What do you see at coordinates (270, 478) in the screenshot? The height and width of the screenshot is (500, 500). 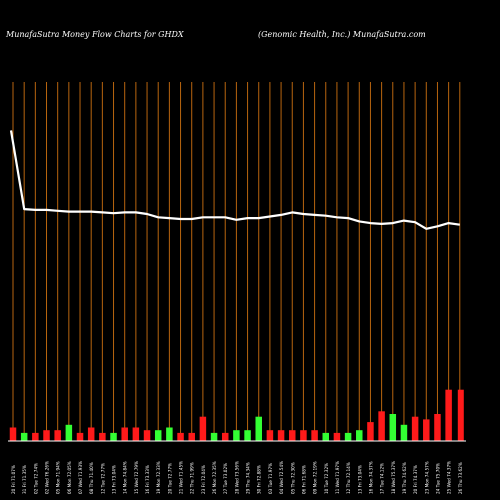 I see `x-tick-label: 03 Tue 71.97%` at bounding box center [270, 478].